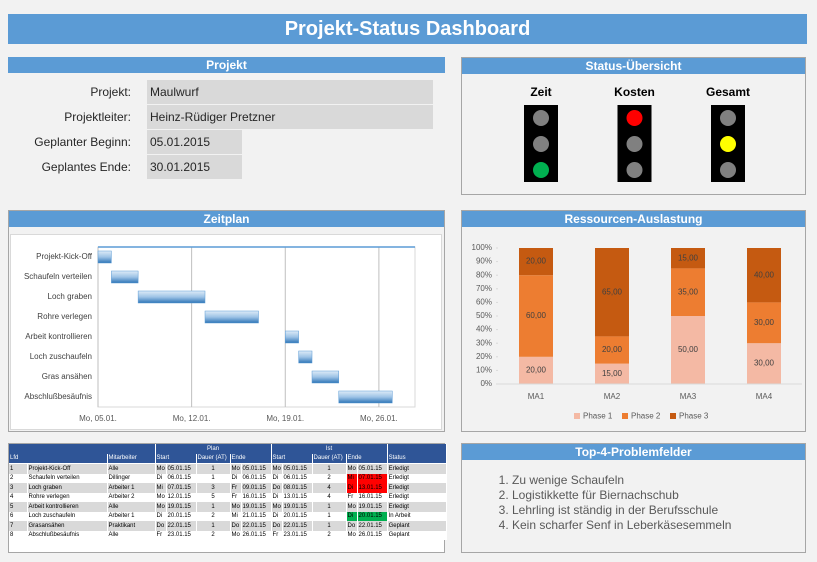 The width and height of the screenshot is (817, 562). Describe the element at coordinates (612, 396) in the screenshot. I see `x-tick-label: MA2` at that location.